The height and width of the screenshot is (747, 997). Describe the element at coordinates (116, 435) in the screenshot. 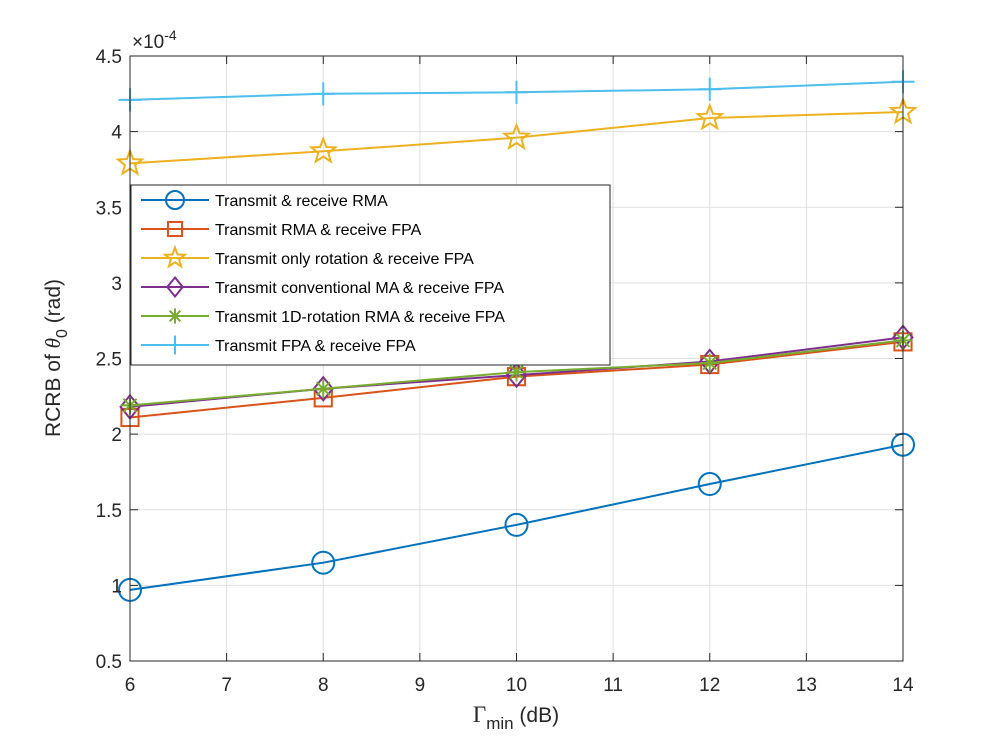

I see `y-tick-label: 2` at that location.